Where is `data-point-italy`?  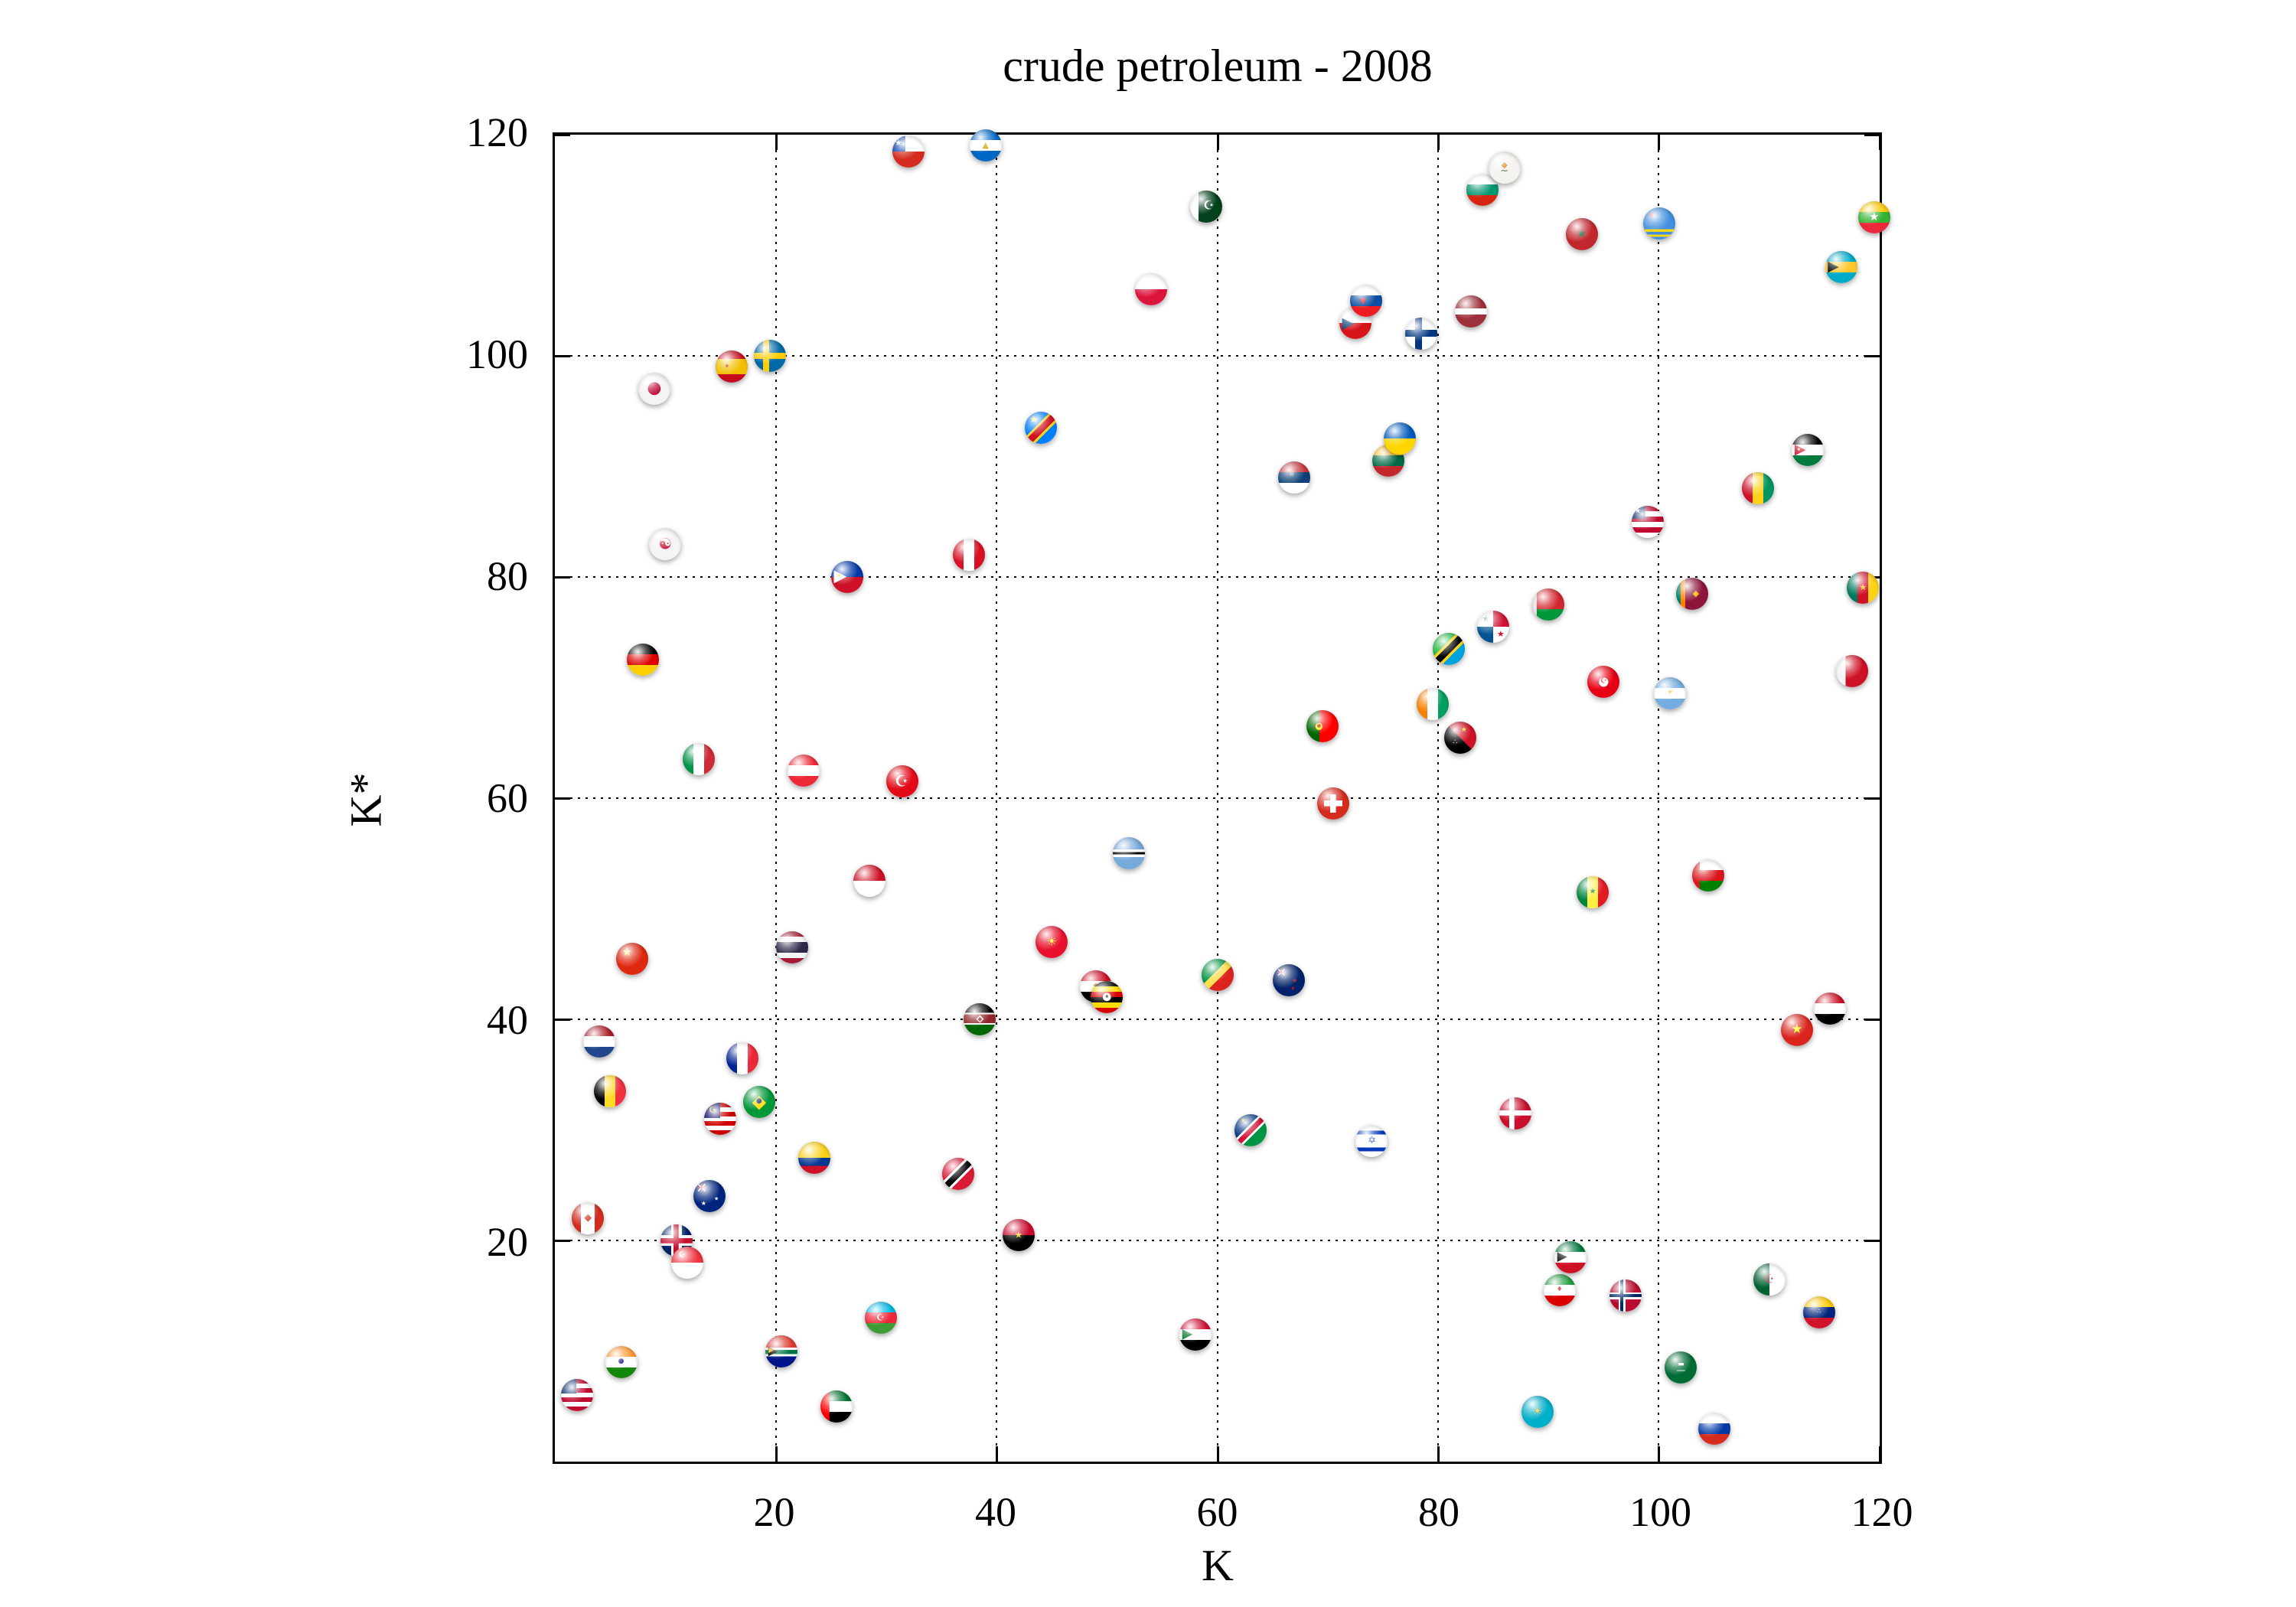 data-point-italy is located at coordinates (698, 759).